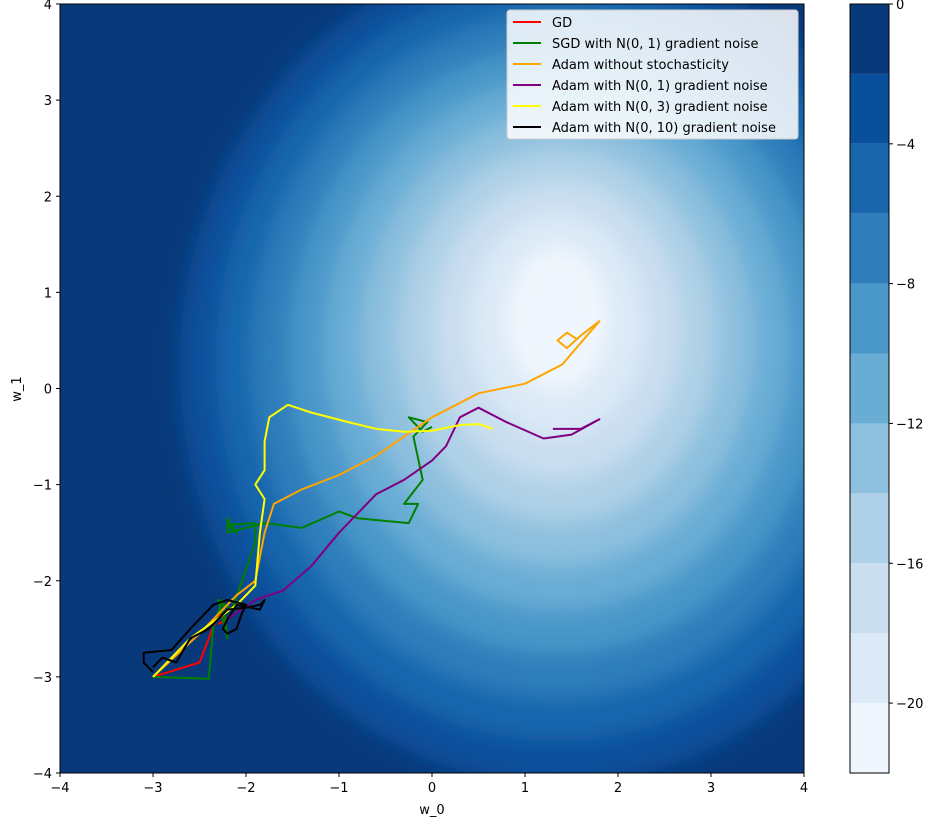 This screenshot has width=937, height=826. I want to click on colorbar-frame, so click(869, 388).